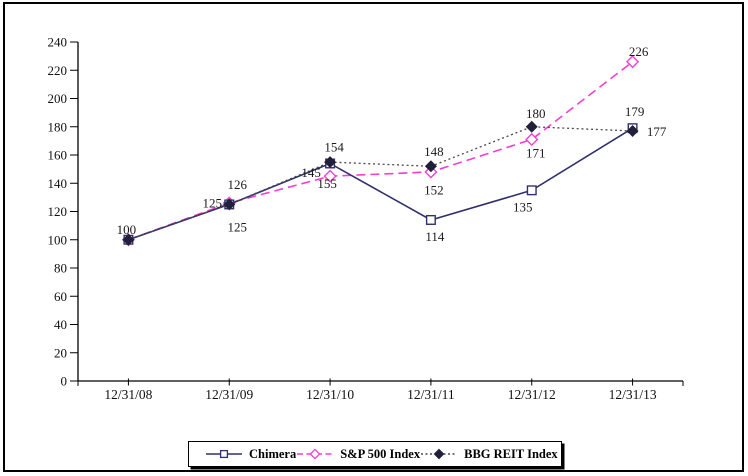 This screenshot has width=748, height=476. I want to click on legend-item-sp500: S&P 500 Index, so click(358, 454).